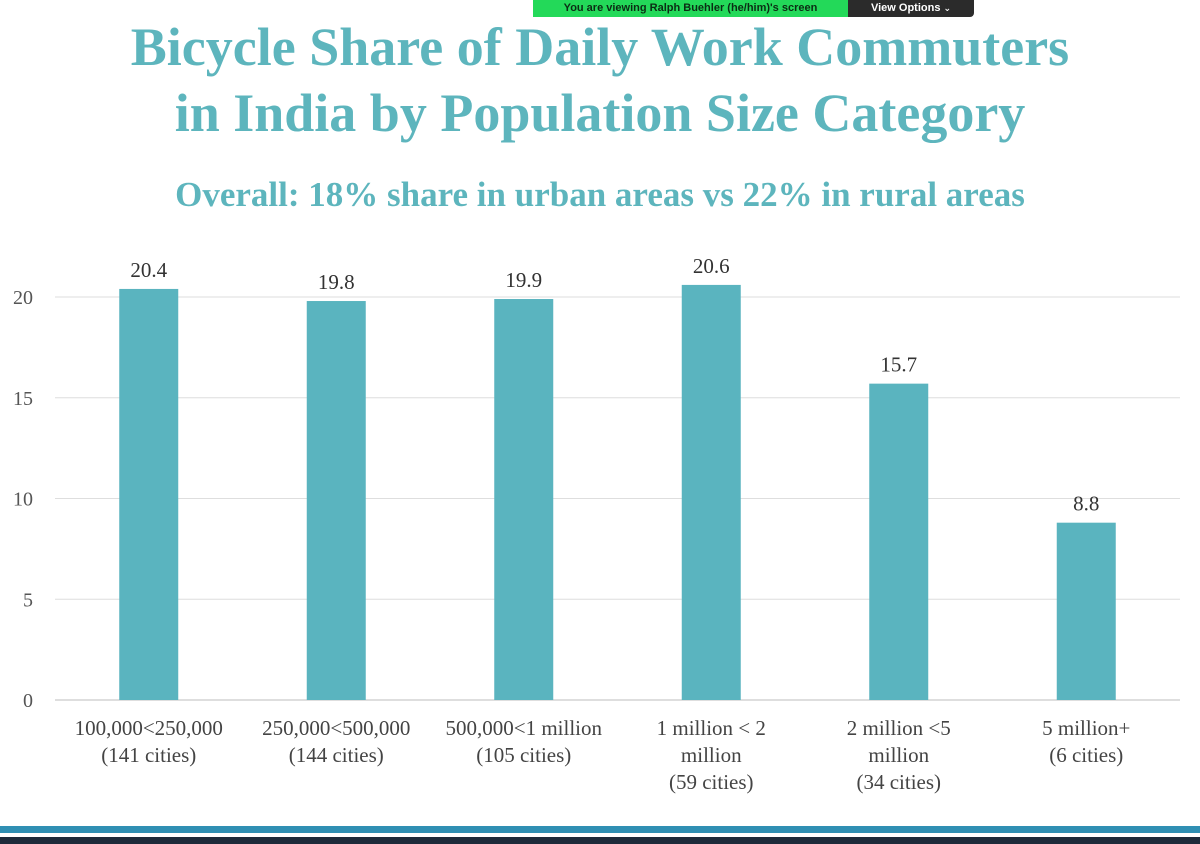 The width and height of the screenshot is (1200, 844). What do you see at coordinates (600, 829) in the screenshot?
I see `footer-stripe-blue` at bounding box center [600, 829].